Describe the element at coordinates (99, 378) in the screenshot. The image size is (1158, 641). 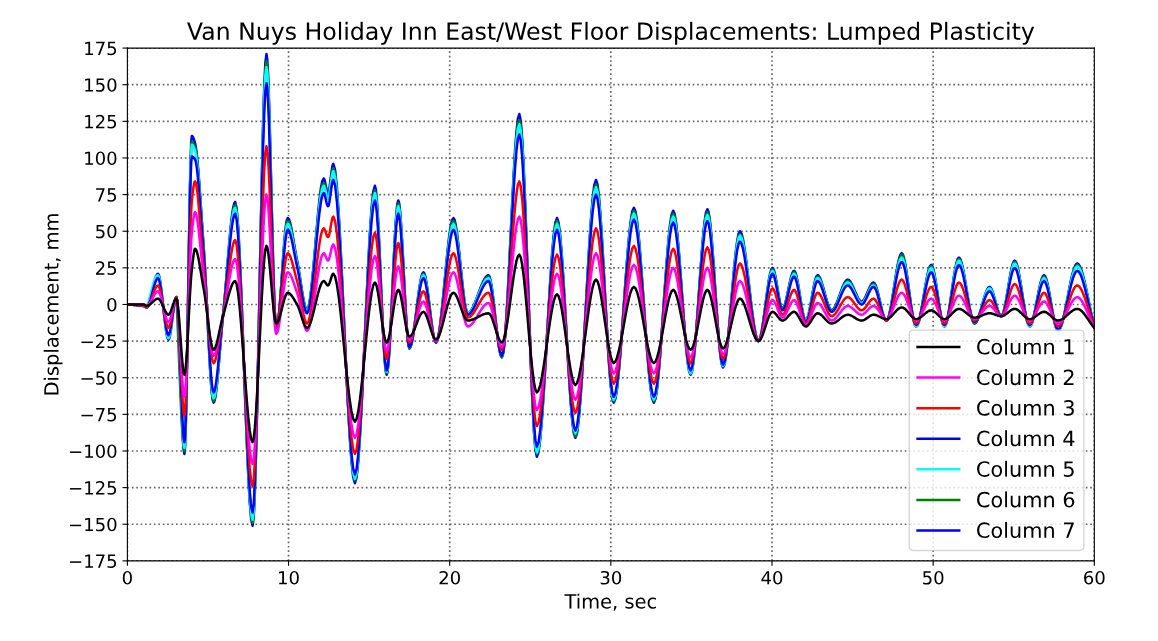
I see `y-tick-label: −50` at that location.